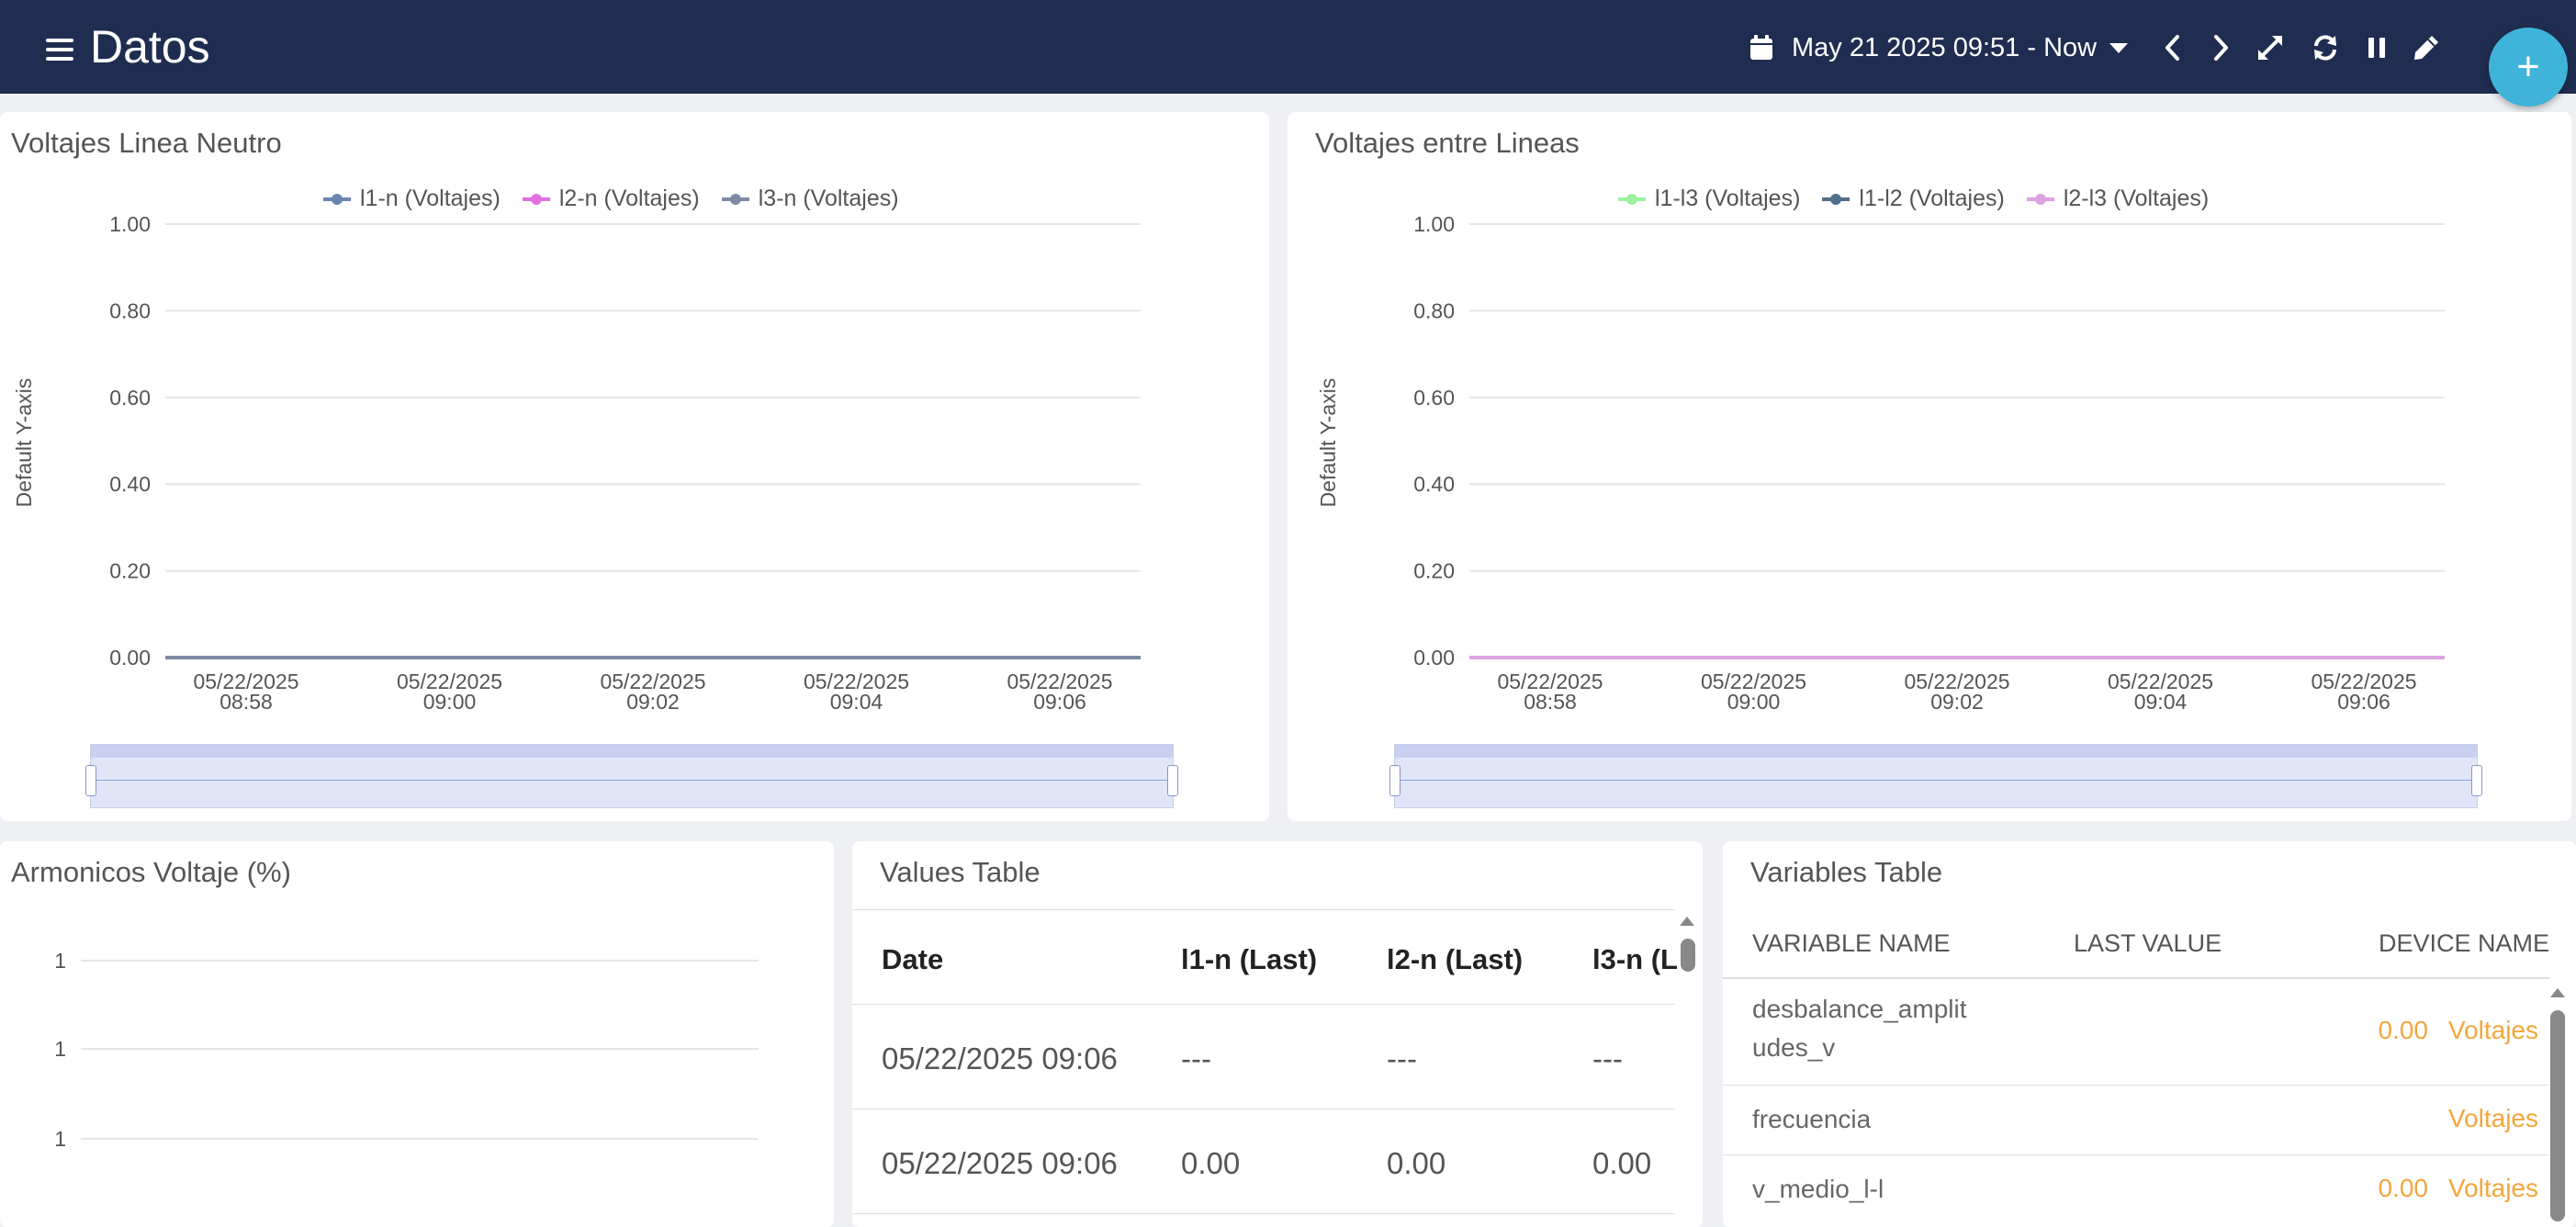  What do you see at coordinates (146, 143) in the screenshot?
I see `chart-title: Voltajes Linea Neutro` at bounding box center [146, 143].